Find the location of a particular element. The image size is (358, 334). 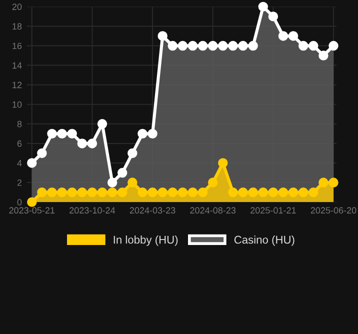

x-tick-label: 2024-08-23 is located at coordinates (213, 210).